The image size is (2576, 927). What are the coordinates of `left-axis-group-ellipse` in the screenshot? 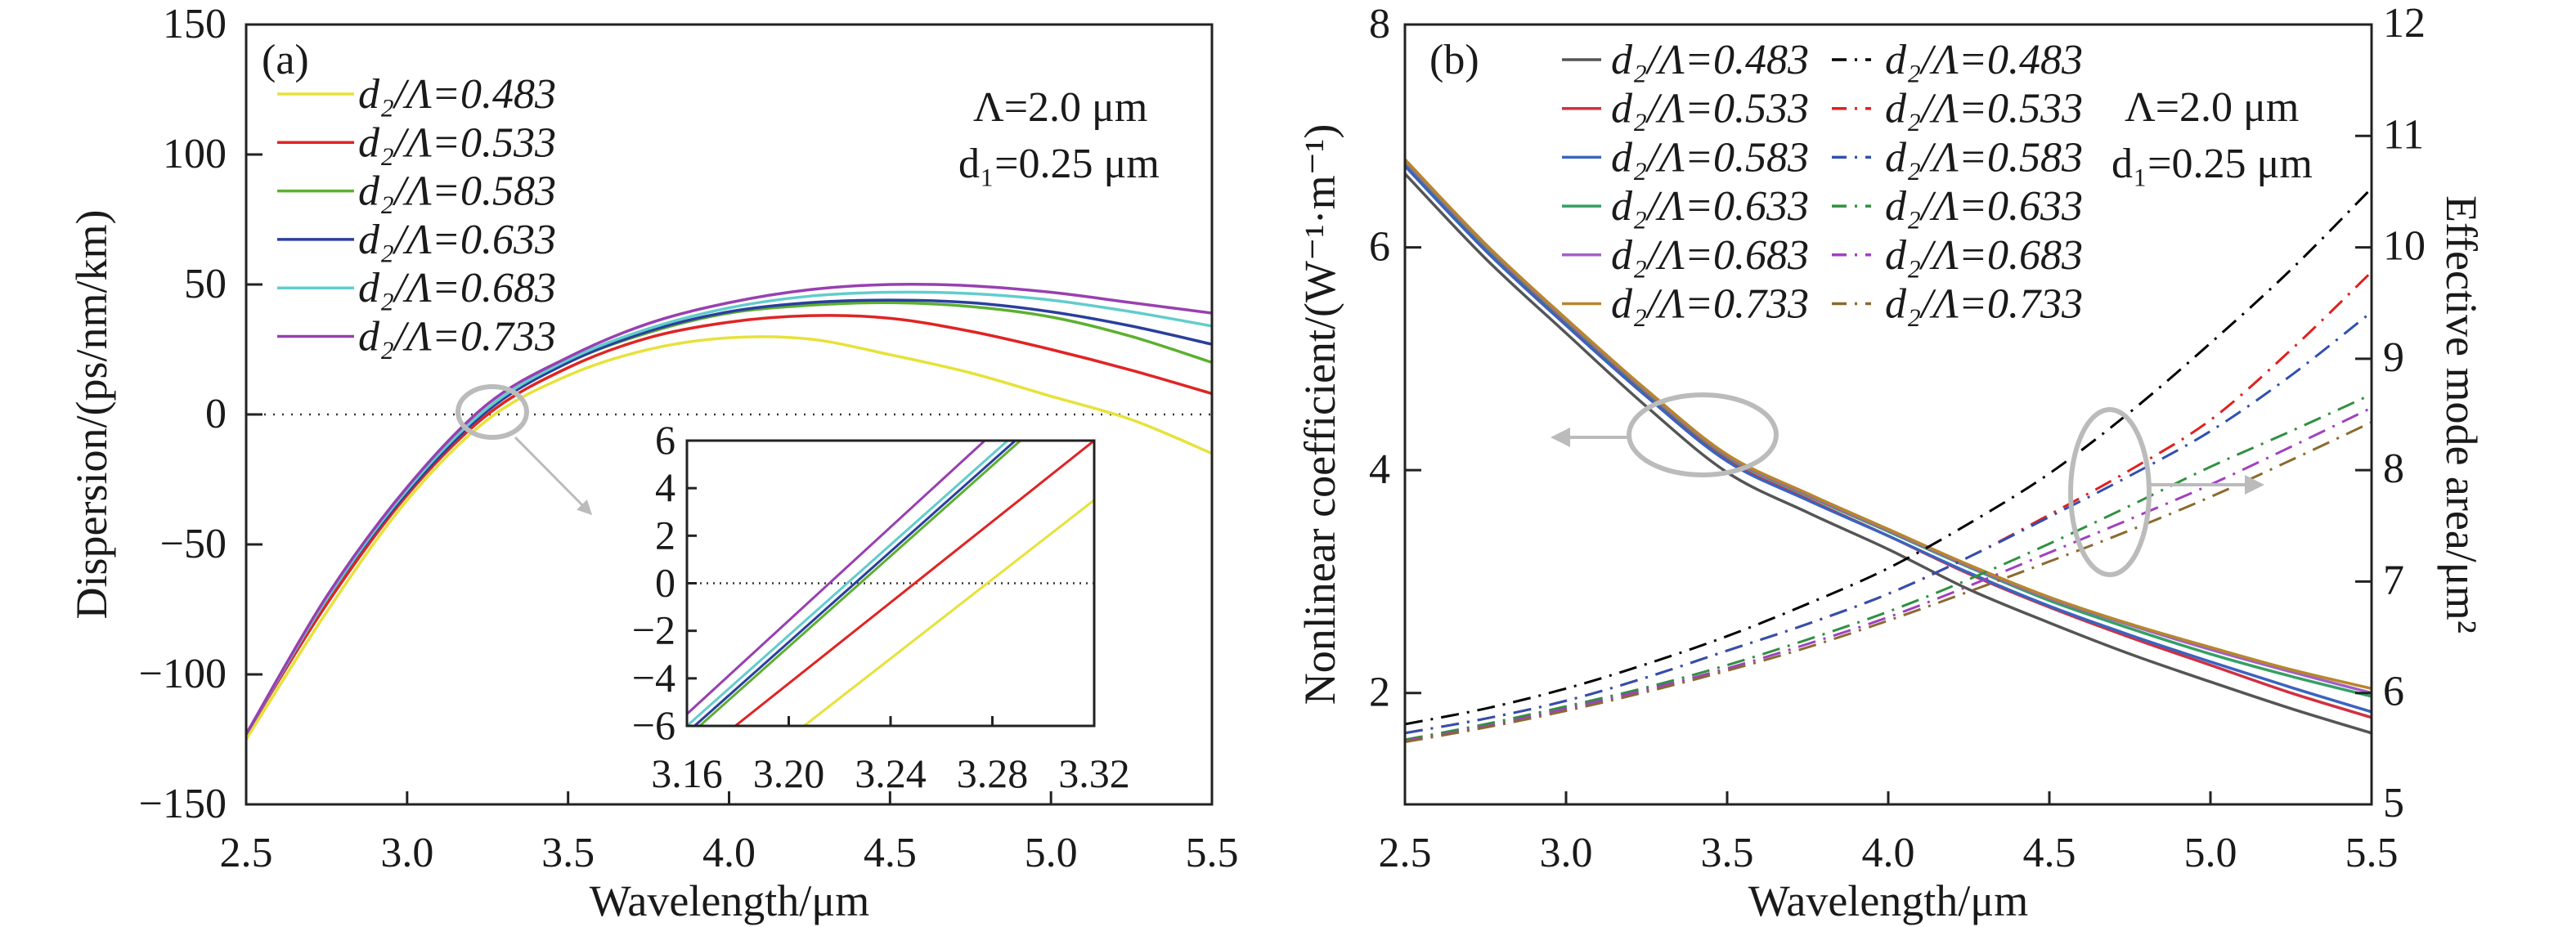 It's located at (1703, 434).